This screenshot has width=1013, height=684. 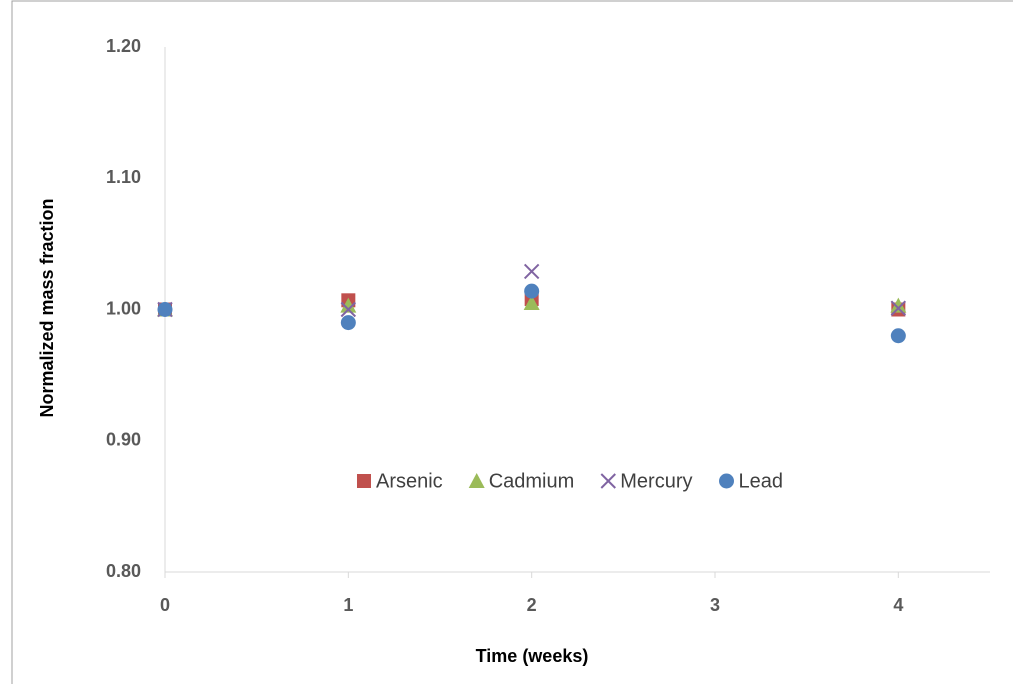 What do you see at coordinates (532, 481) in the screenshot?
I see `legend-label: Cadmium` at bounding box center [532, 481].